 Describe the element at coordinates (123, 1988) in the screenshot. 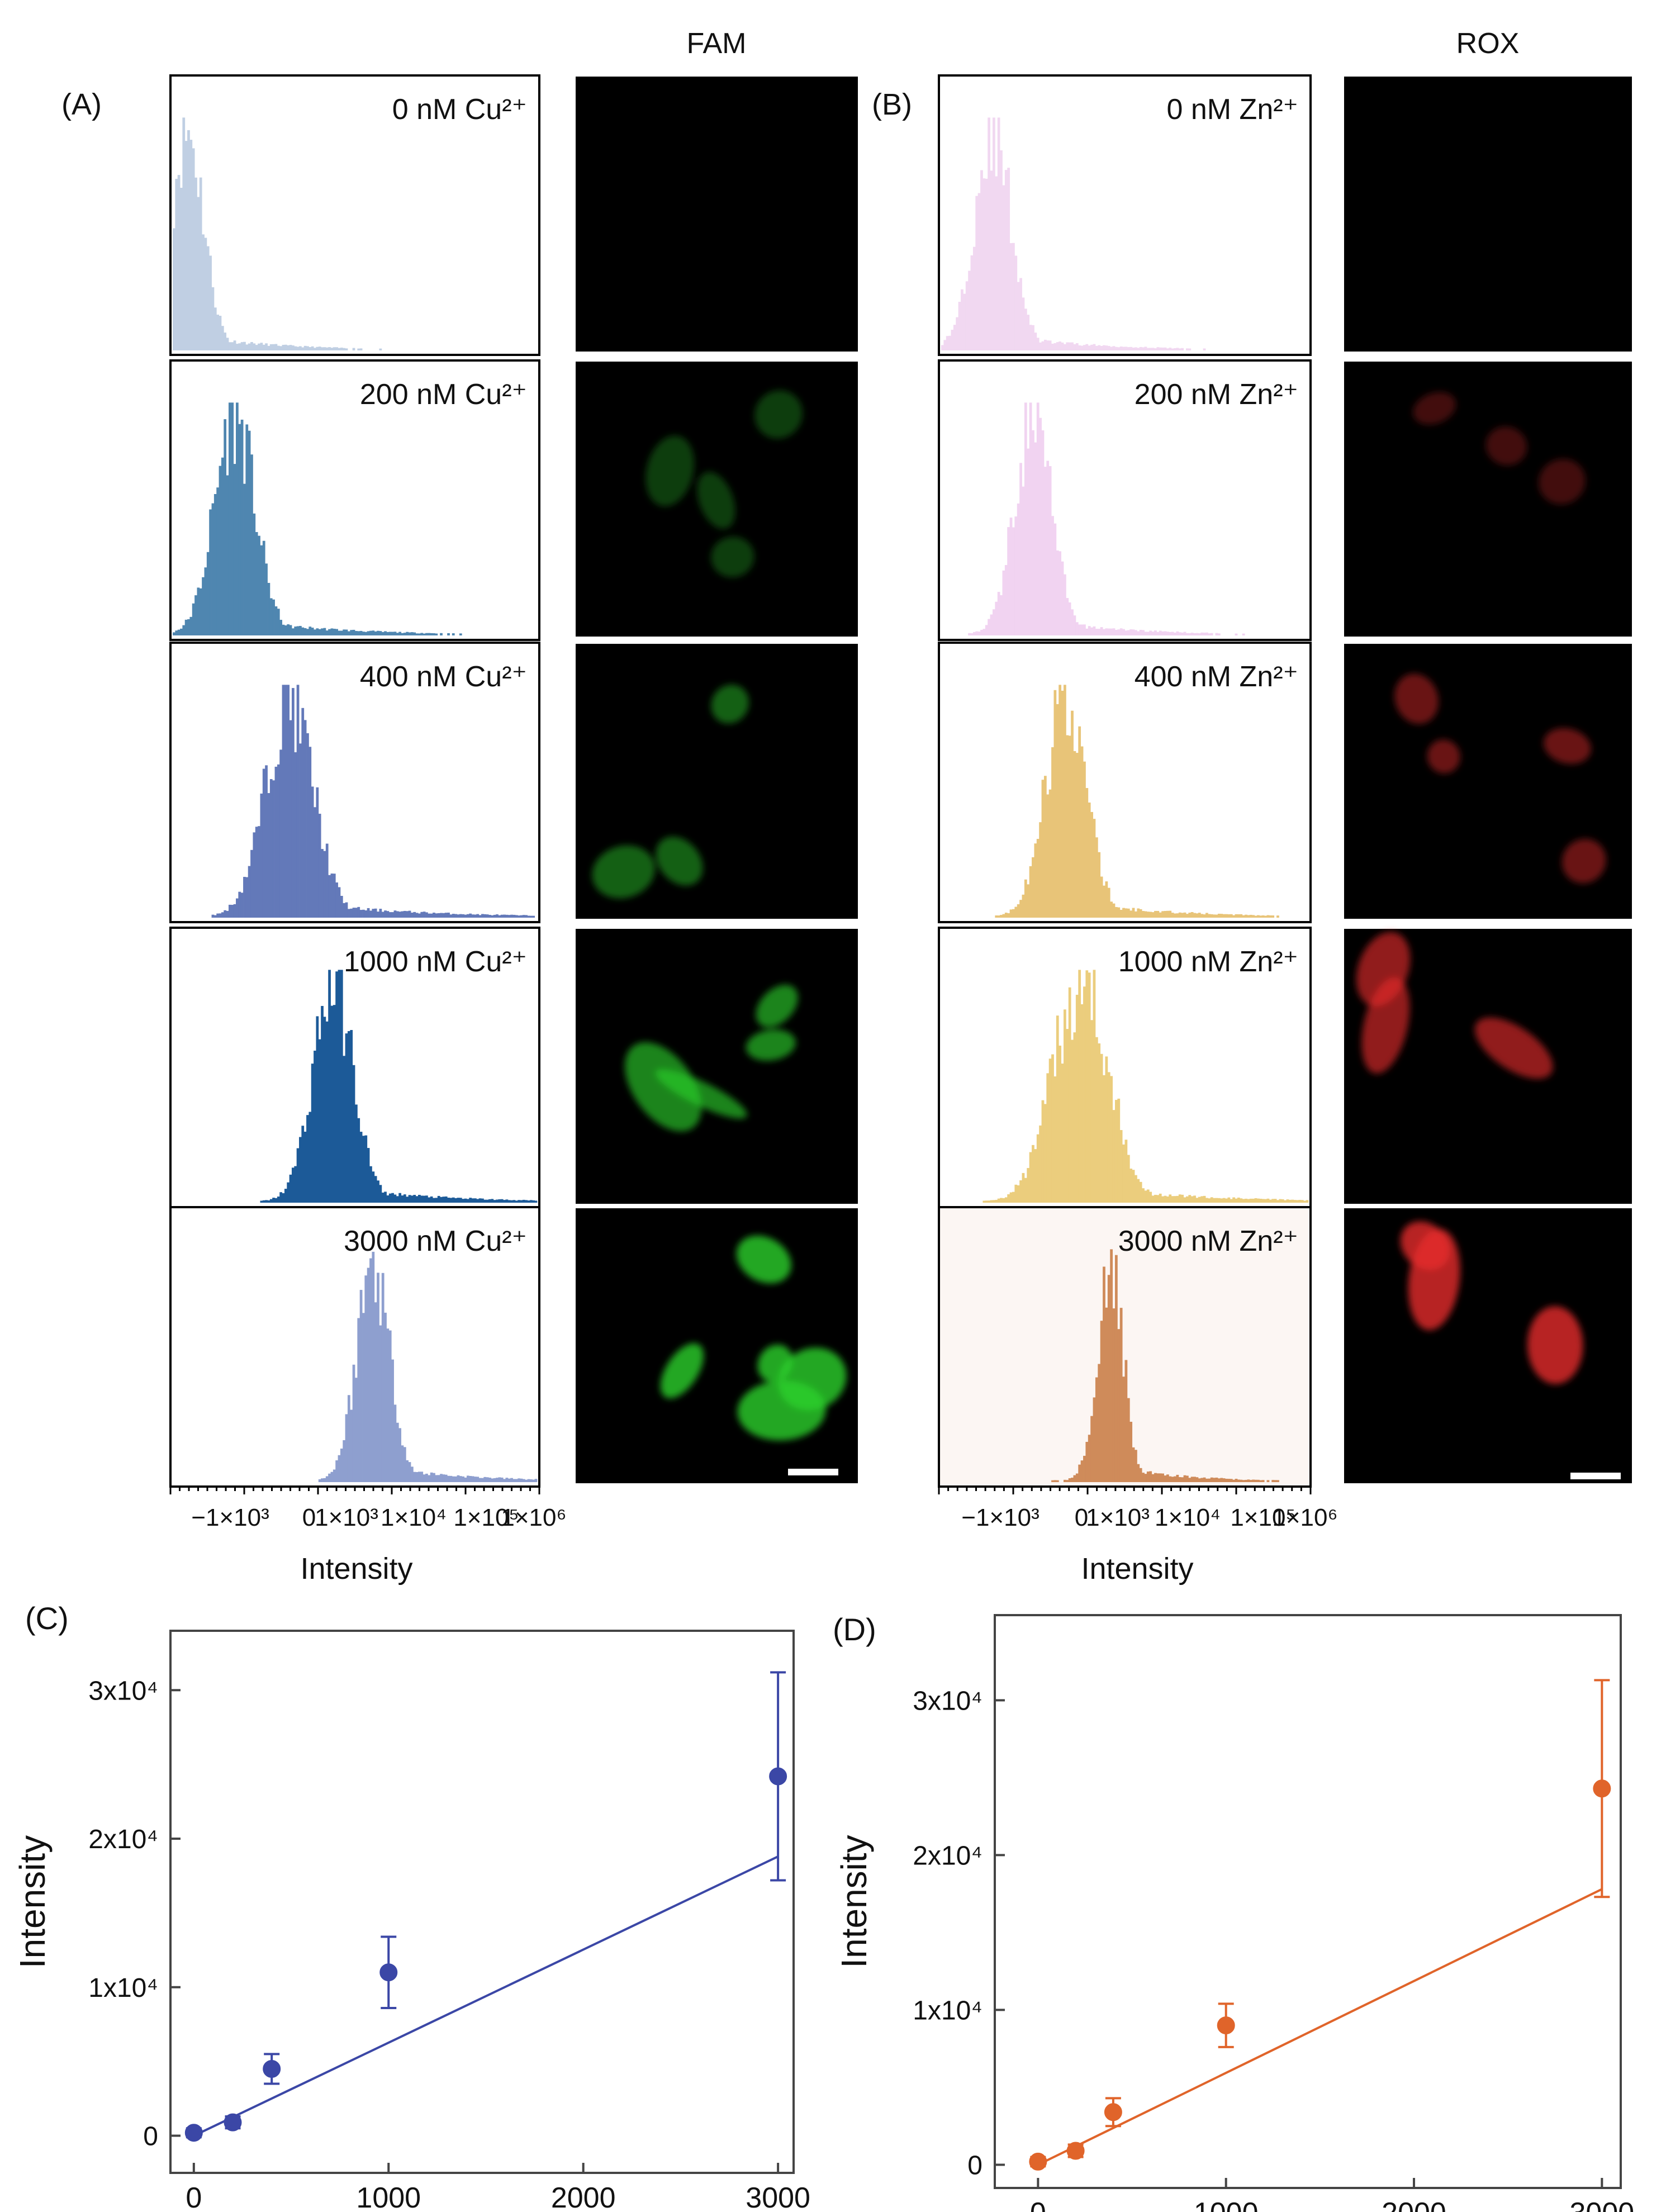

I see `y-tick-label: 1x10⁴` at that location.